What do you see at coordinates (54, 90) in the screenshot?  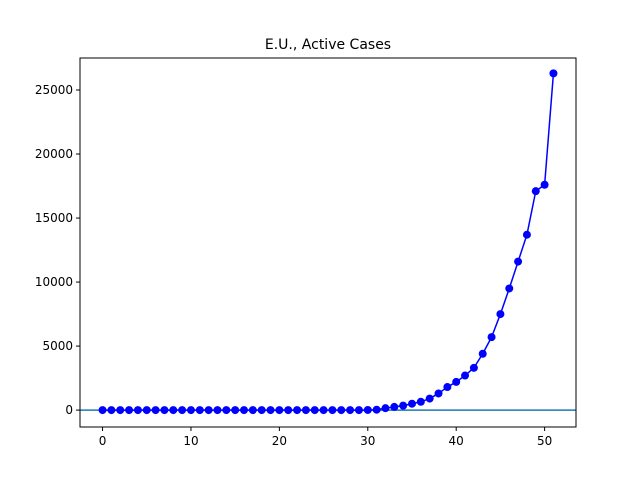 I see `y-tick-label: 25000` at bounding box center [54, 90].